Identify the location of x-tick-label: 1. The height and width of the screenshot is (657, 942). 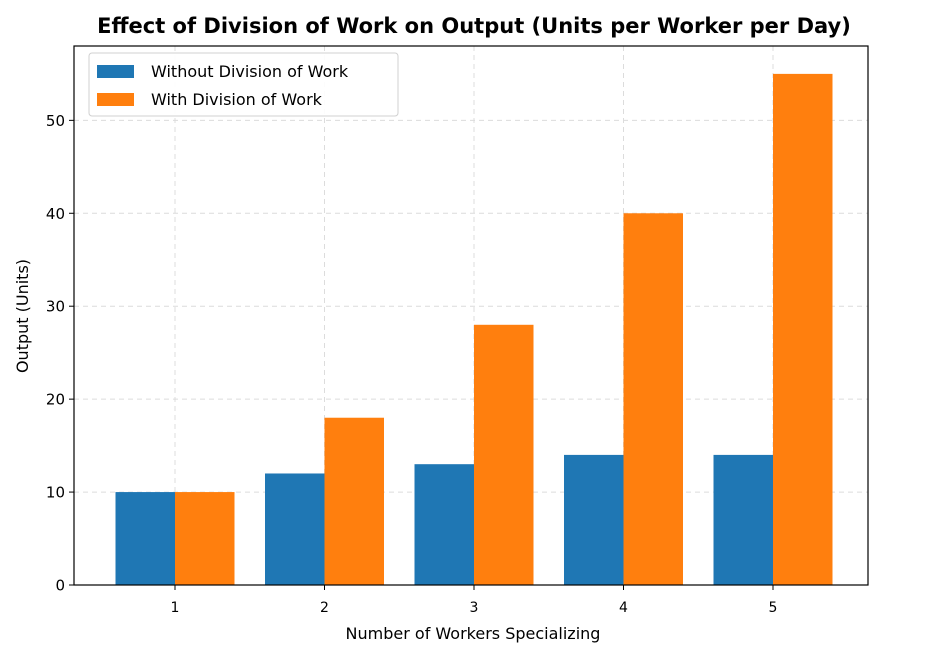
(175, 608).